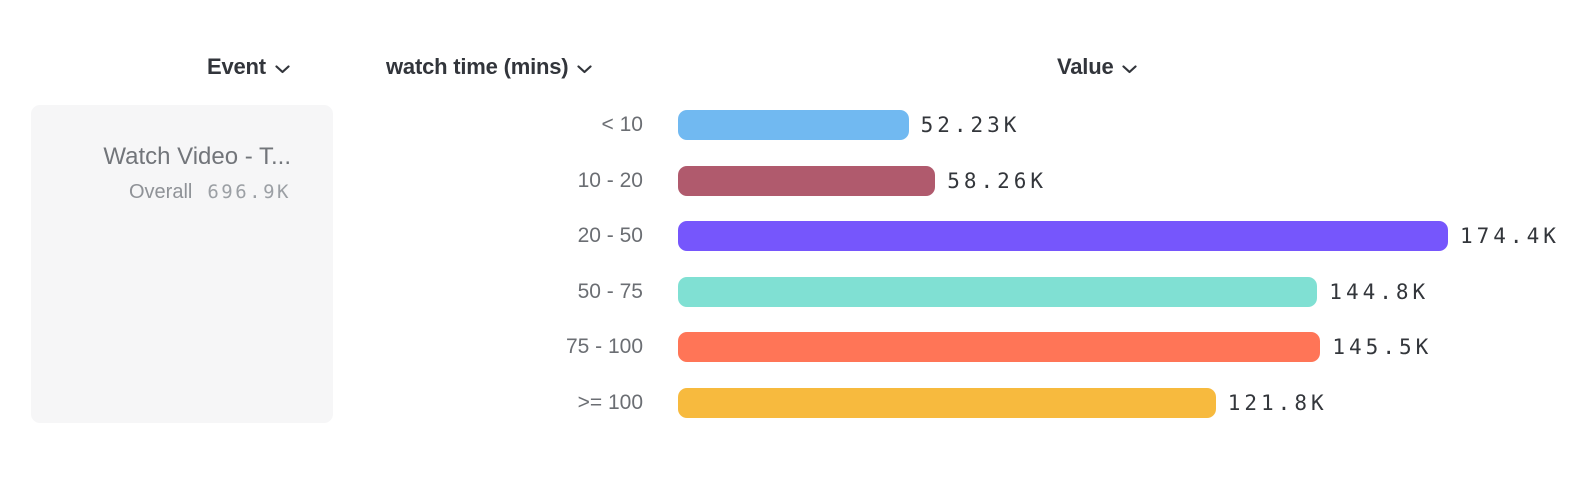 The width and height of the screenshot is (1584, 478). What do you see at coordinates (1510, 236) in the screenshot?
I see `value-label: 174.4K` at bounding box center [1510, 236].